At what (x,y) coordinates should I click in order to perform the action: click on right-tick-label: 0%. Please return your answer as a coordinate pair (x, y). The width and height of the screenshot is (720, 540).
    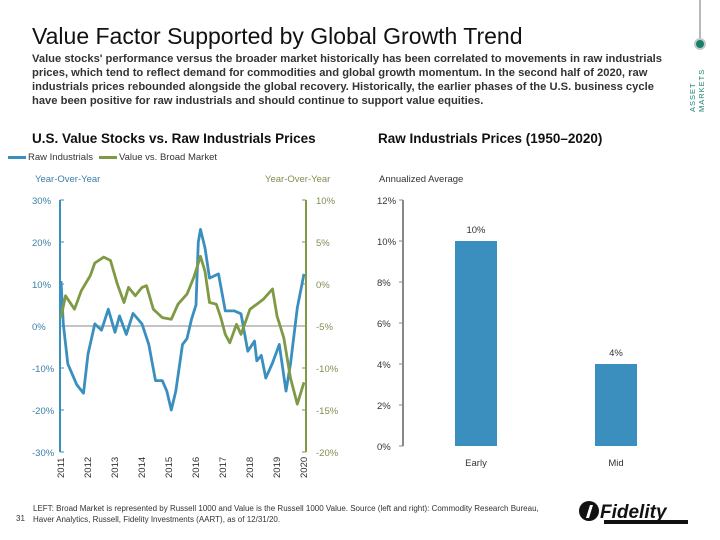
    Looking at the image, I should click on (323, 285).